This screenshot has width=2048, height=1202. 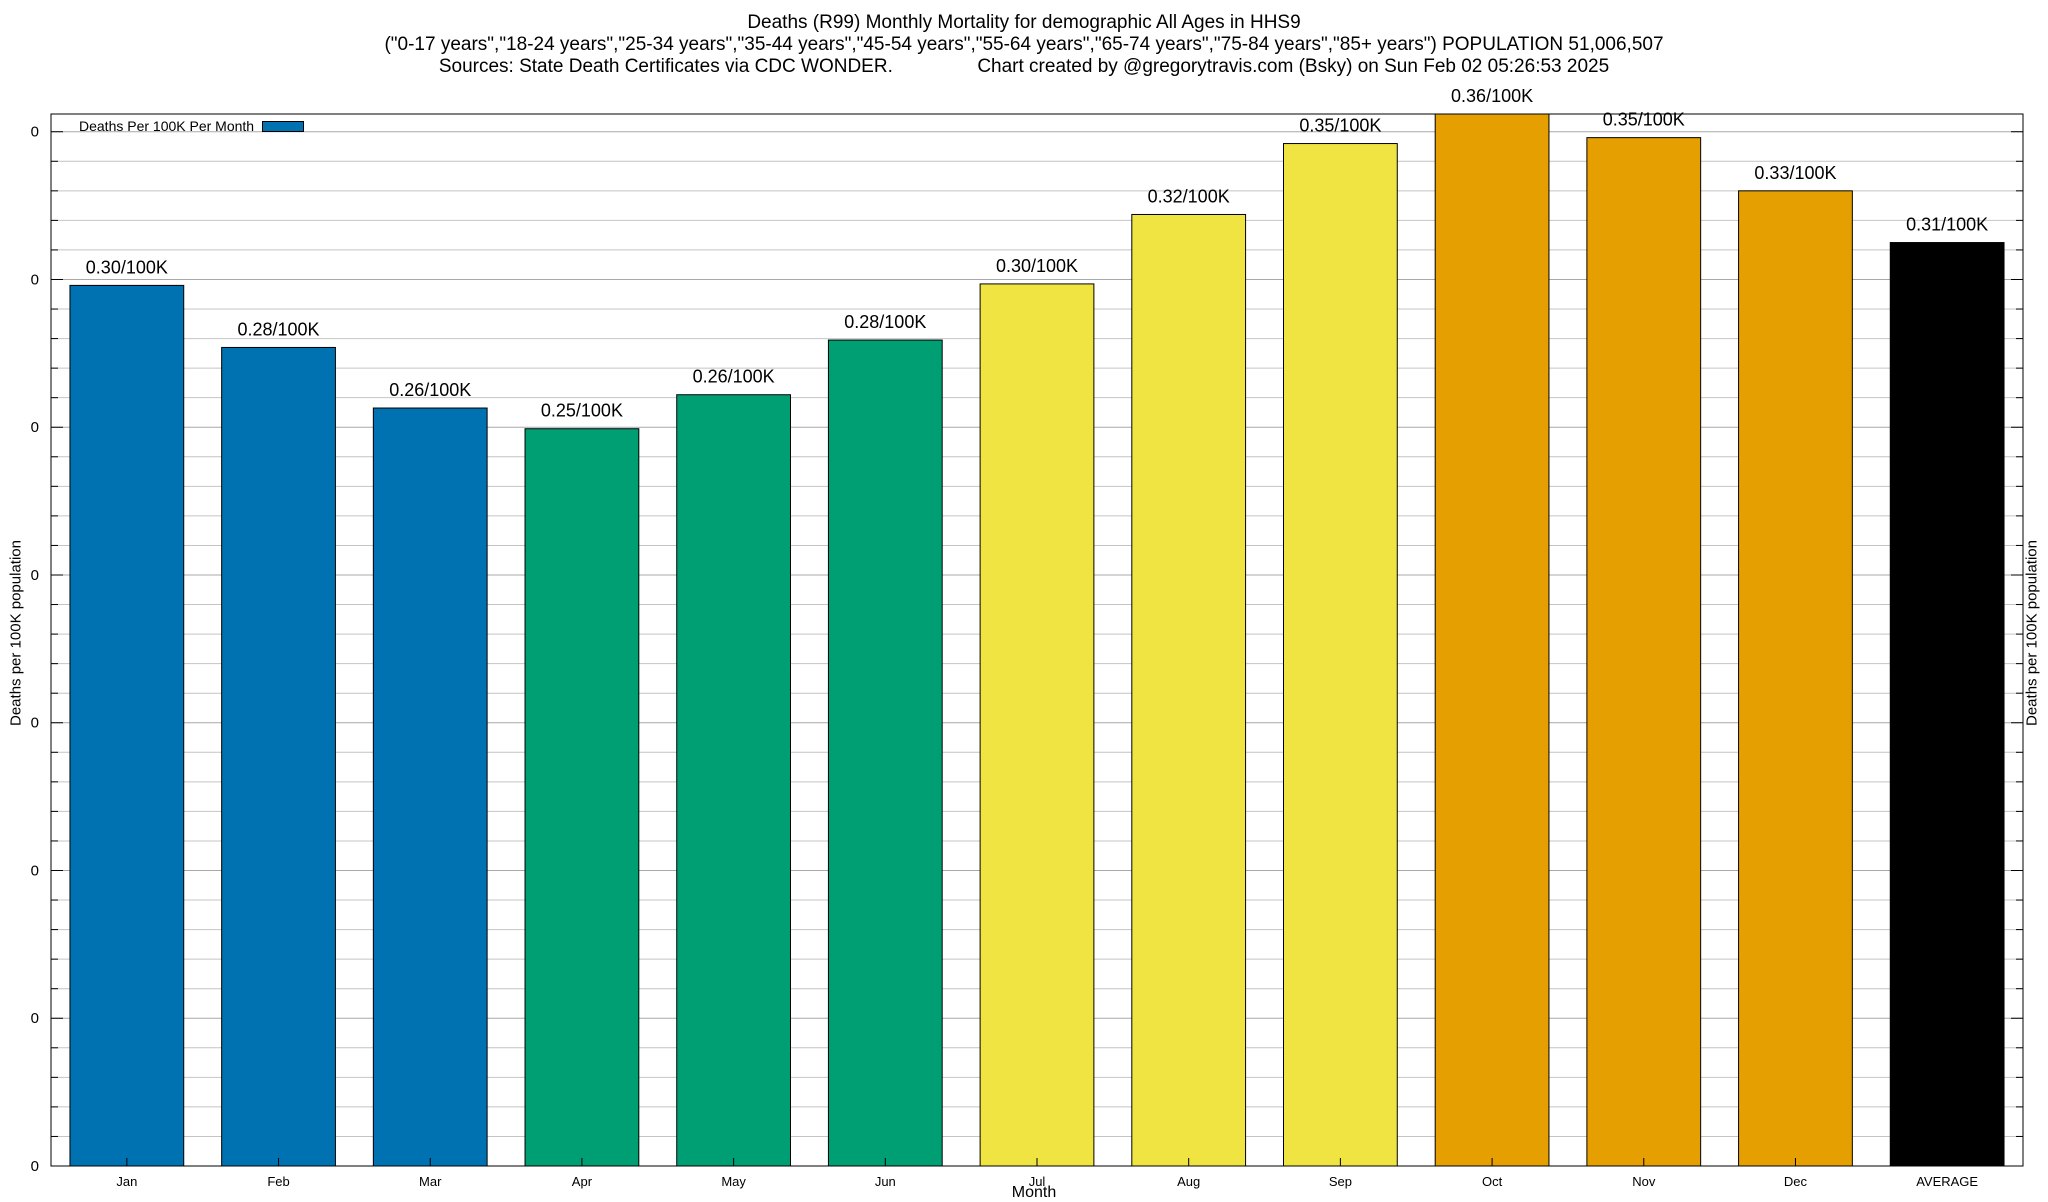 I want to click on bar-aug, so click(x=1189, y=690).